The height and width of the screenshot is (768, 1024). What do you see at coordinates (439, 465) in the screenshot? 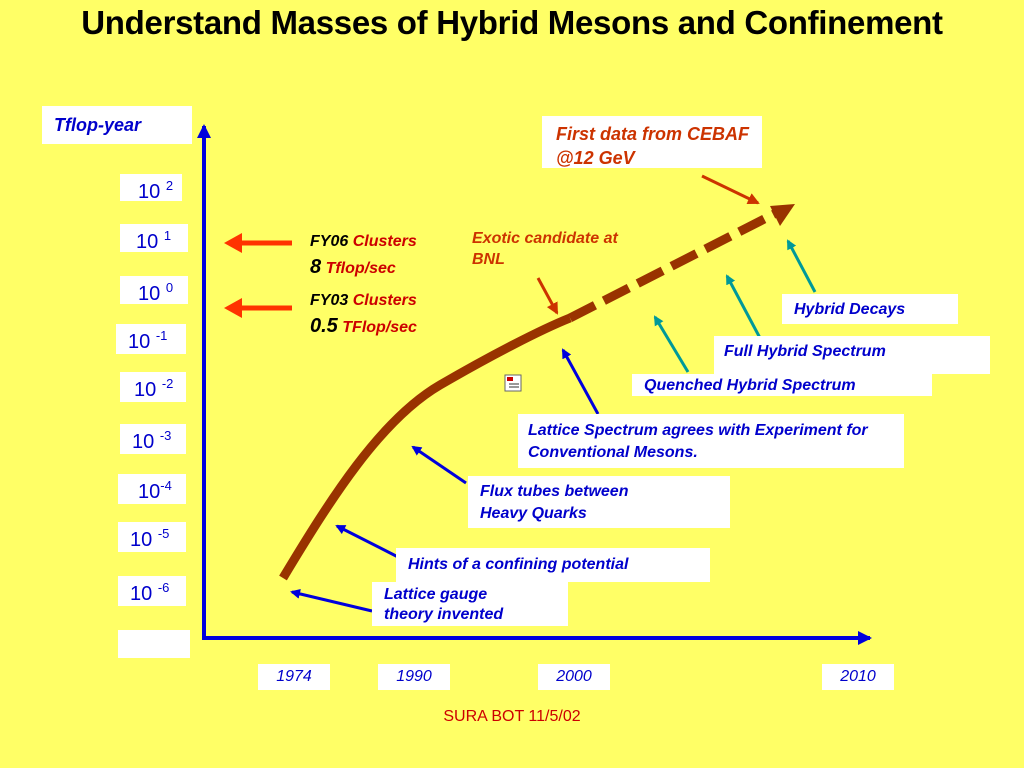
I see `flux-tubes-arrow` at bounding box center [439, 465].